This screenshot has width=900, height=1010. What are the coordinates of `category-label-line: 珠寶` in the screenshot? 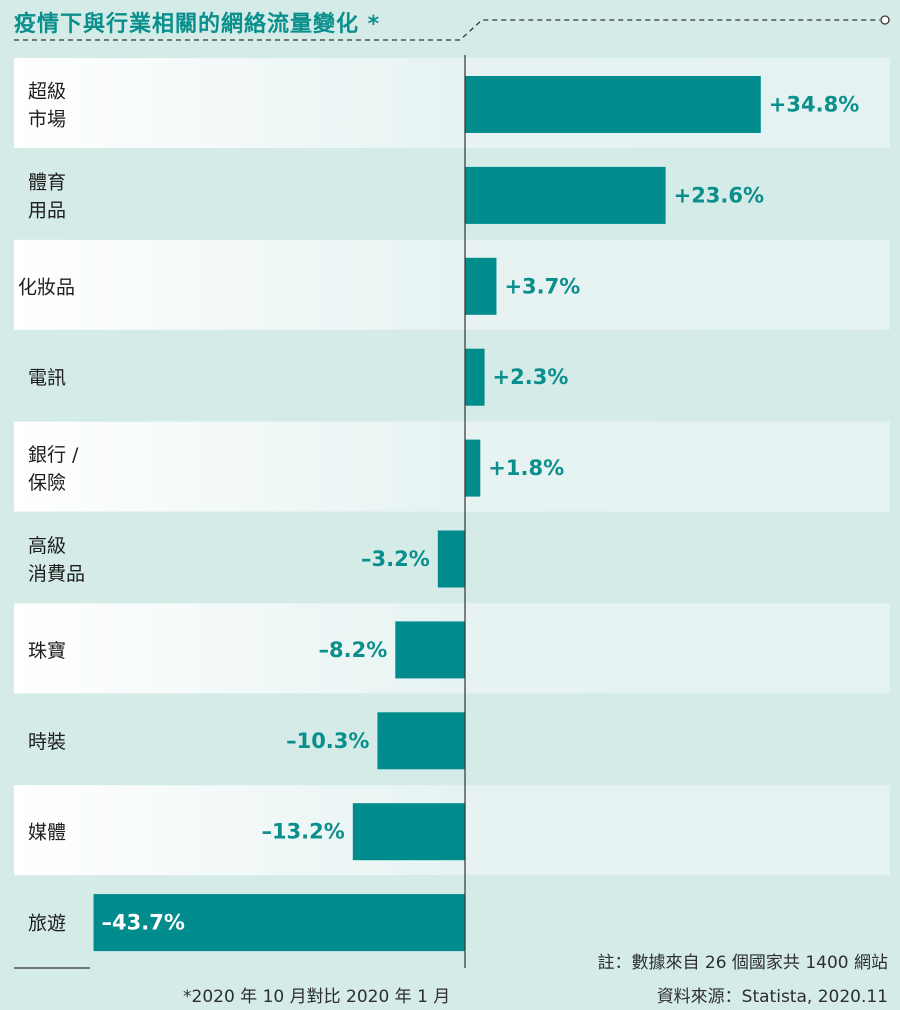 It's located at (47, 651).